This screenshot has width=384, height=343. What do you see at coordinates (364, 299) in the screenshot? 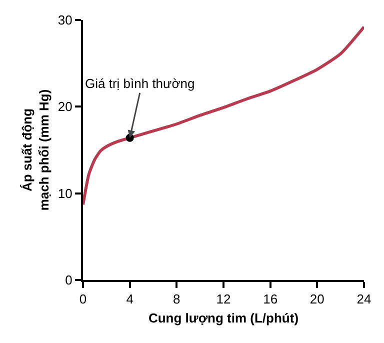
I see `x-tick-label: 24` at bounding box center [364, 299].